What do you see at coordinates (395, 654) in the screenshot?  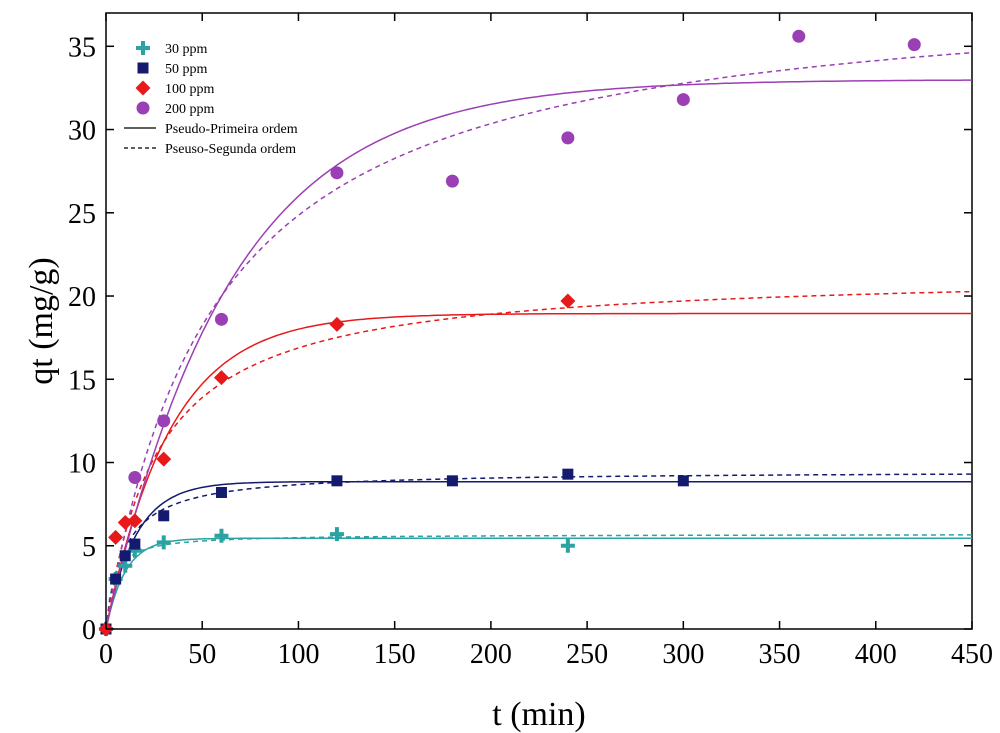 I see `x-tick-label: 150` at bounding box center [395, 654].